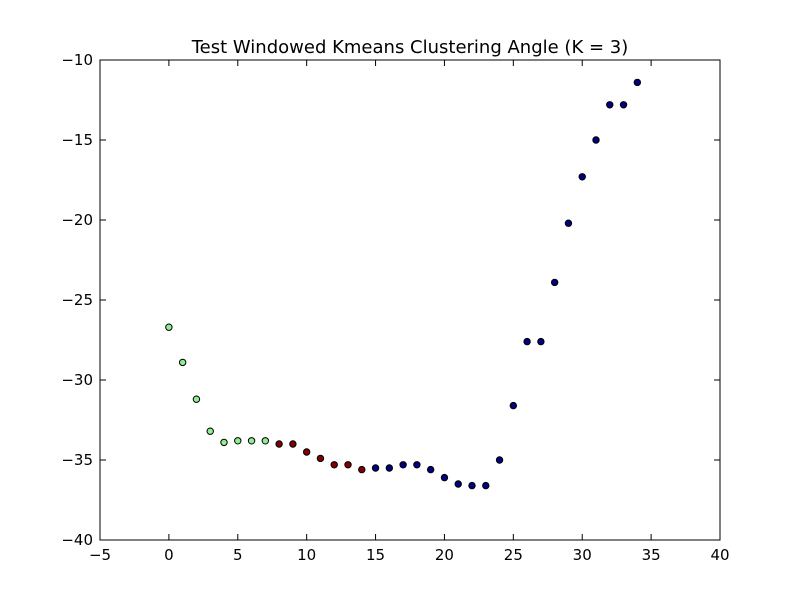 The height and width of the screenshot is (600, 800). I want to click on x-tick-label: 20, so click(444, 555).